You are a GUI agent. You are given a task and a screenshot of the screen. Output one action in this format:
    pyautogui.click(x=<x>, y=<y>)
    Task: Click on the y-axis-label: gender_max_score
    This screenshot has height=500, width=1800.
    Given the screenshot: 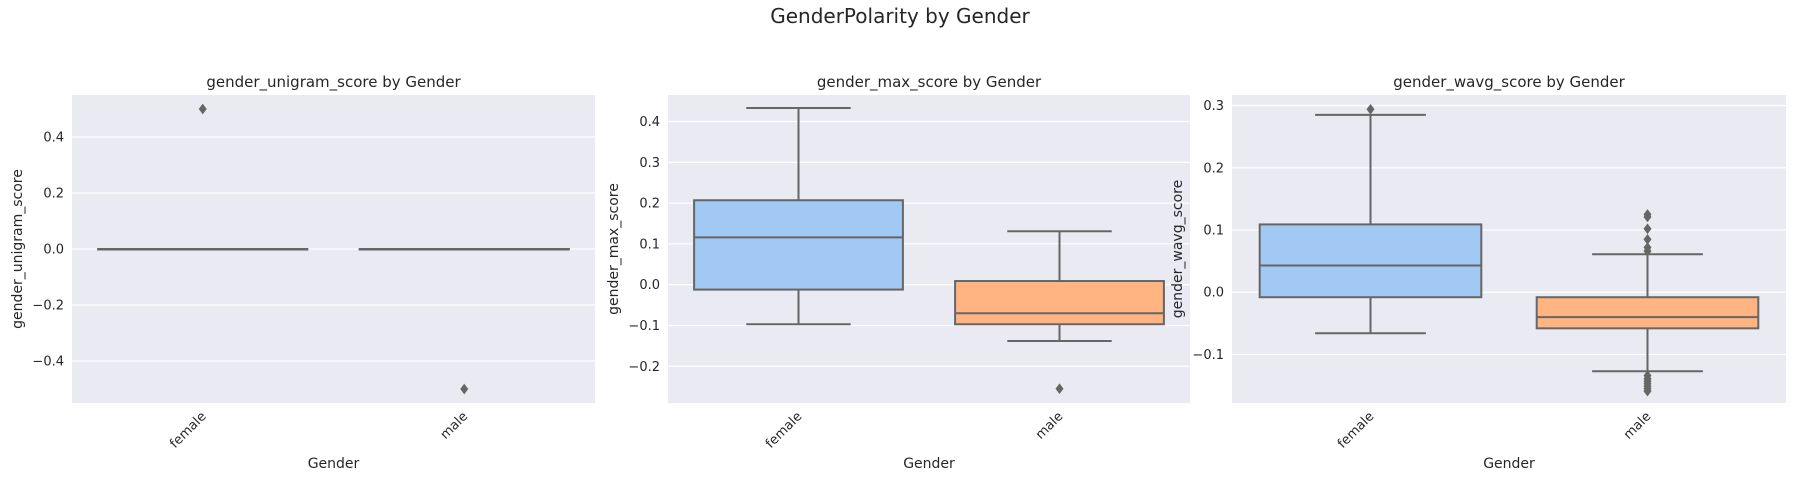 What is the action you would take?
    pyautogui.click(x=614, y=249)
    